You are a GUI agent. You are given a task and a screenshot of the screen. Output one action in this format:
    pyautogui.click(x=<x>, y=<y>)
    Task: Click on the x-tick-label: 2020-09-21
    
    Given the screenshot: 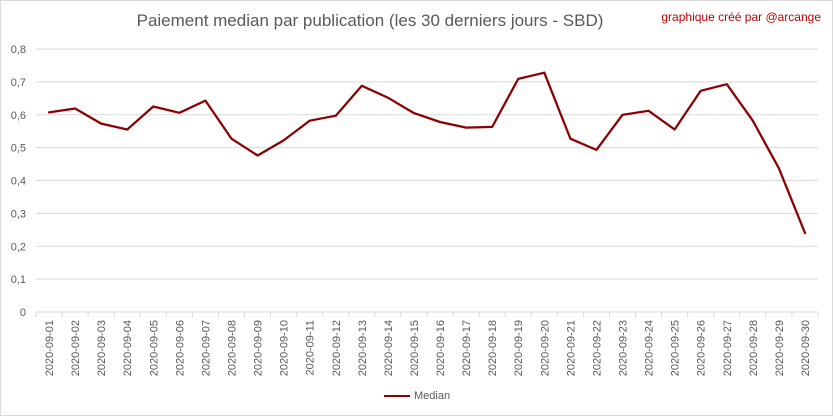 What is the action you would take?
    pyautogui.click(x=571, y=348)
    